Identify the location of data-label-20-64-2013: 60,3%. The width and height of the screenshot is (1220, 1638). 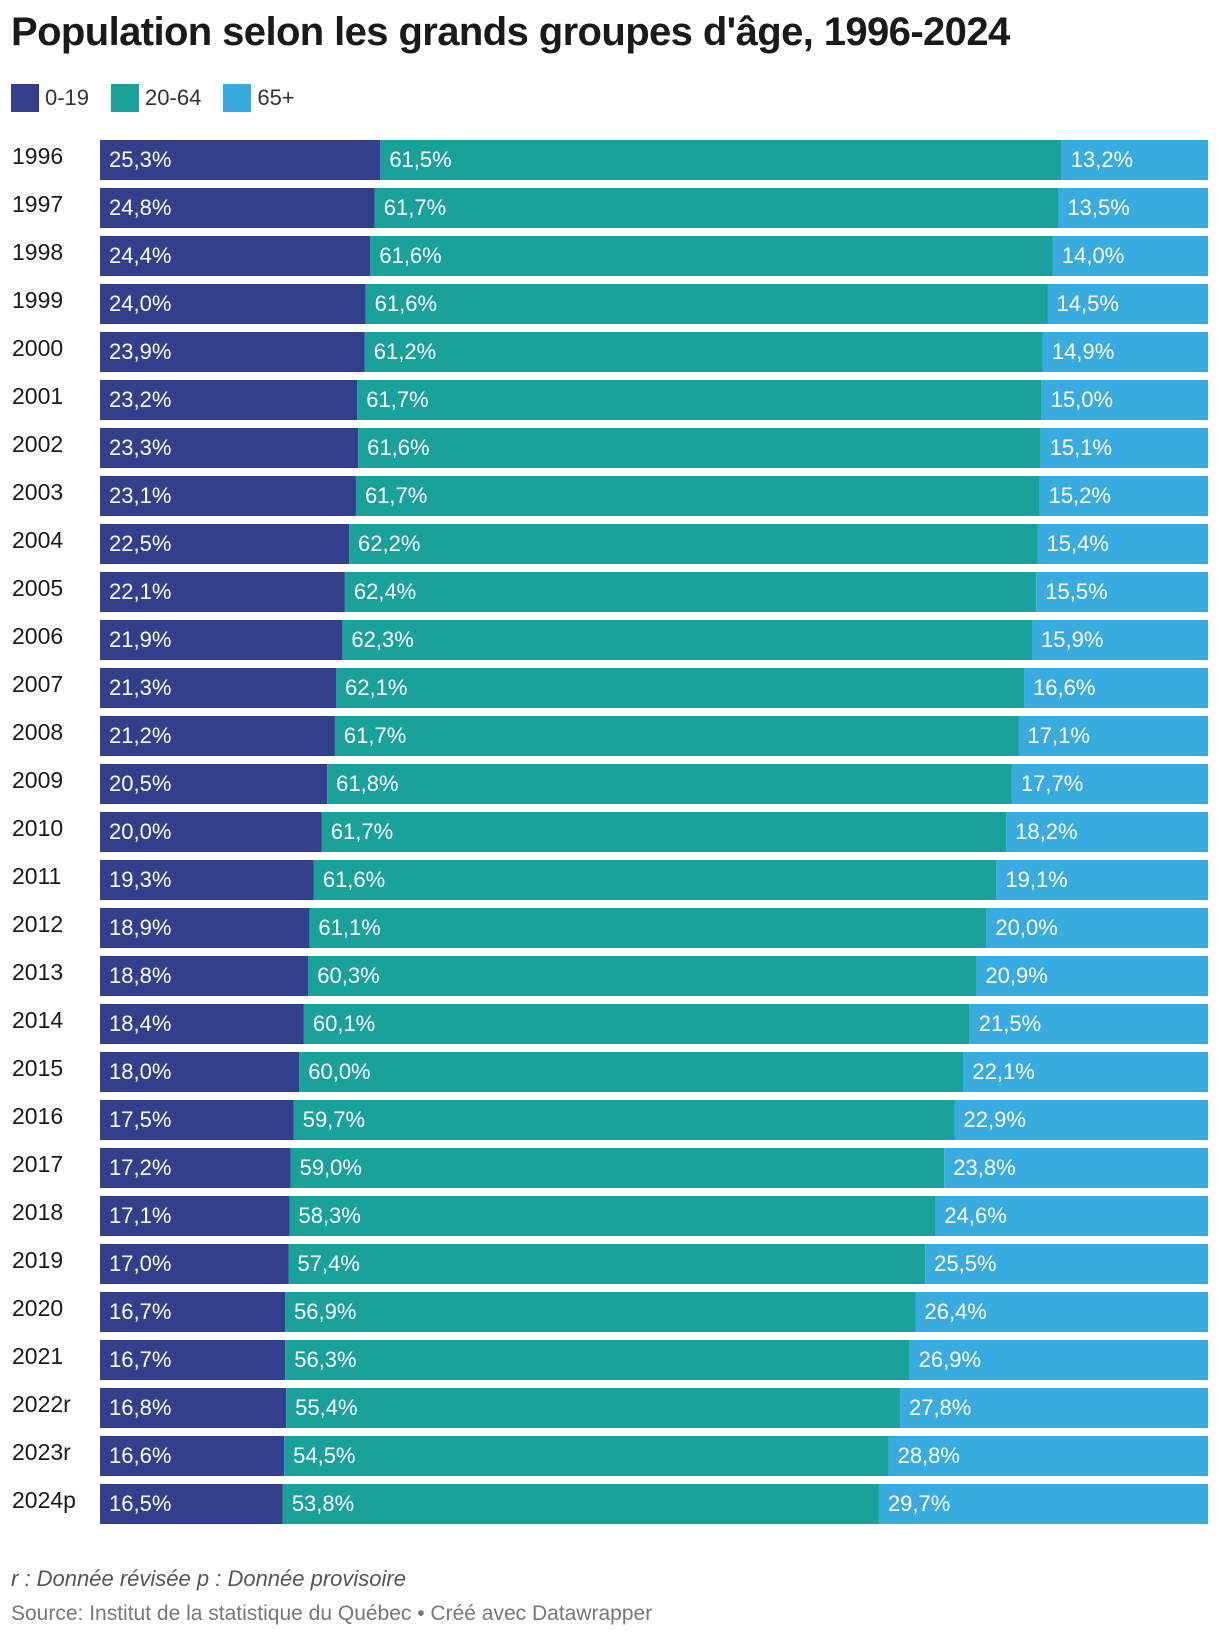
(348, 975).